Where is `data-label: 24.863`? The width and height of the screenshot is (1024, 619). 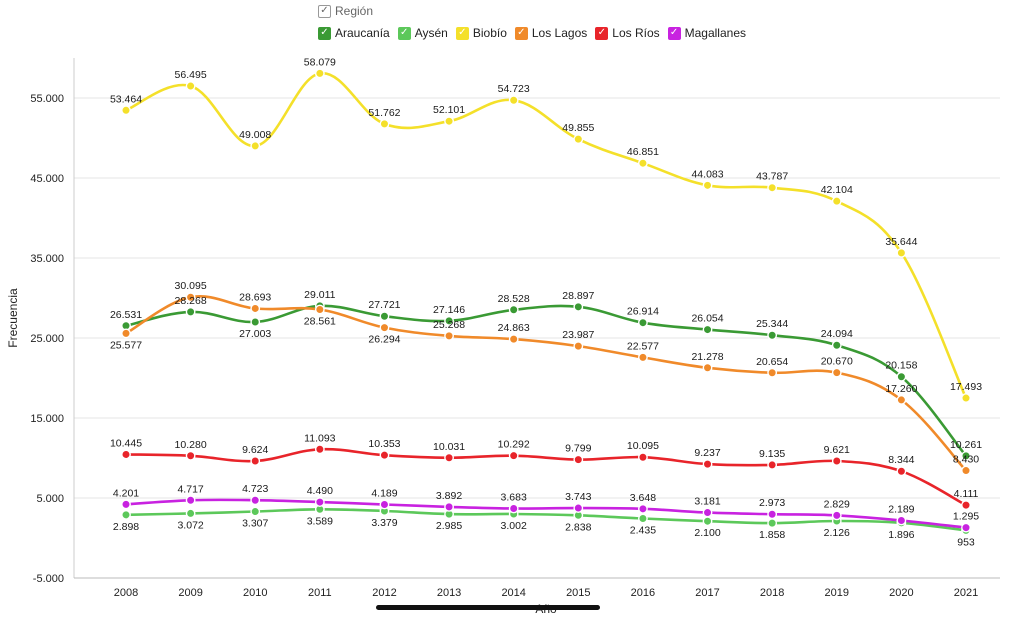 data-label: 24.863 is located at coordinates (514, 328).